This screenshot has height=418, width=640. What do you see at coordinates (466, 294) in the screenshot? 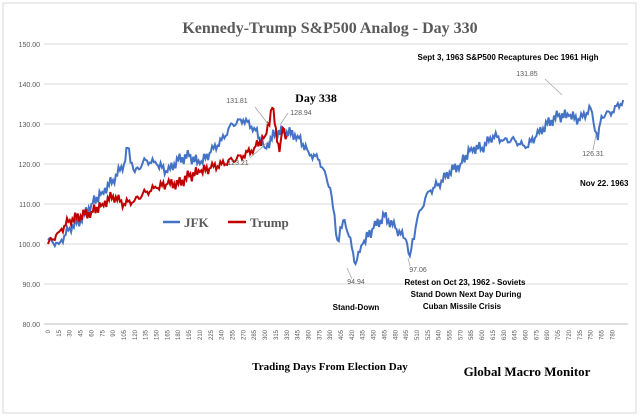
I see `annotation-label: Stand Down Next Day During` at bounding box center [466, 294].